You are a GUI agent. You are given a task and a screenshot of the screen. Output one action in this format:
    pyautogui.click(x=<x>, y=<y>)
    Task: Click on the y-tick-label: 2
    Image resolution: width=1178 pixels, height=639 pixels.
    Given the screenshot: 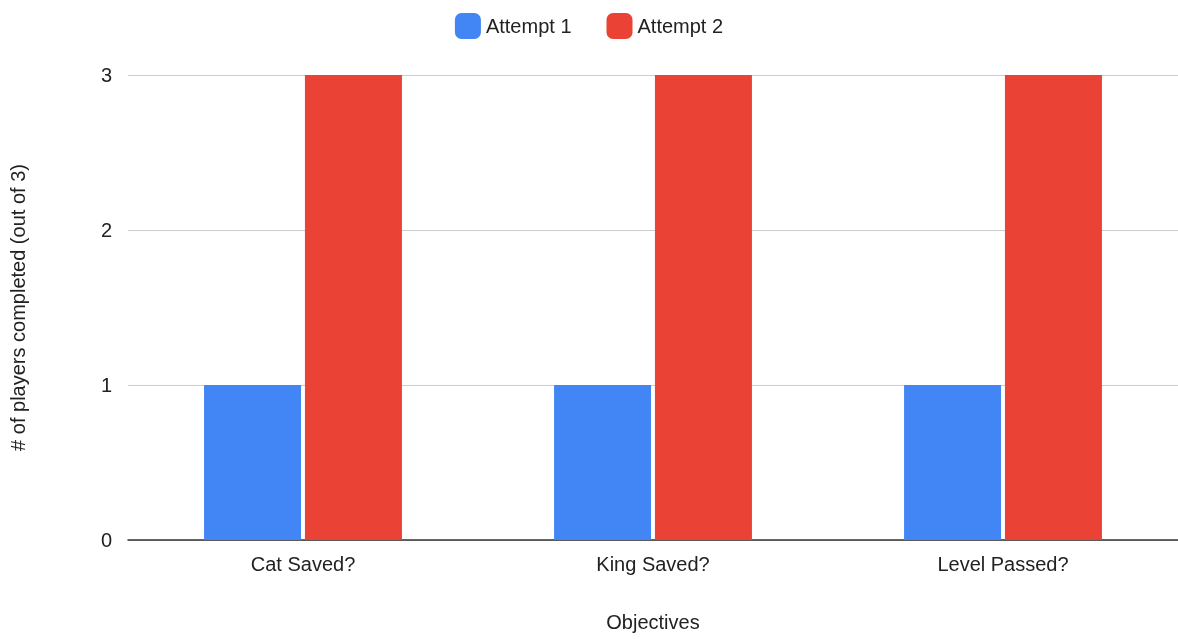 What is the action you would take?
    pyautogui.click(x=106, y=230)
    